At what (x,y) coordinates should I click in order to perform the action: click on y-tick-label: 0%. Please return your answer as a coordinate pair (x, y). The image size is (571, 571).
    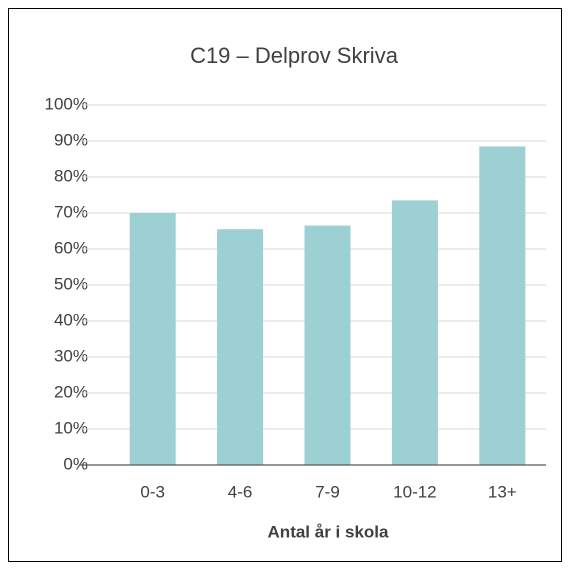
    Looking at the image, I should click on (75, 463).